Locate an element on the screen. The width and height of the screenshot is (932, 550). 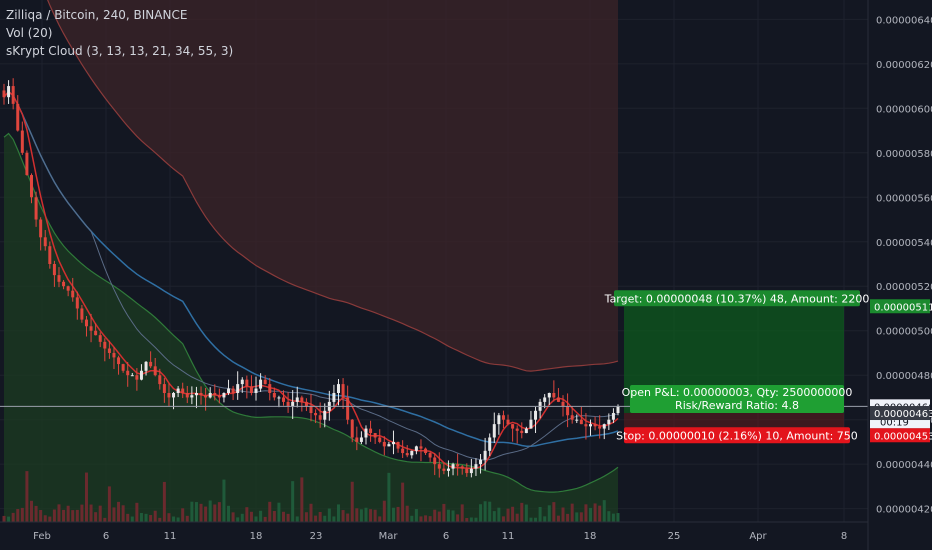
symbol-title: Zilliqa / Bitcoin, 240, BINANCE is located at coordinates (97, 15).